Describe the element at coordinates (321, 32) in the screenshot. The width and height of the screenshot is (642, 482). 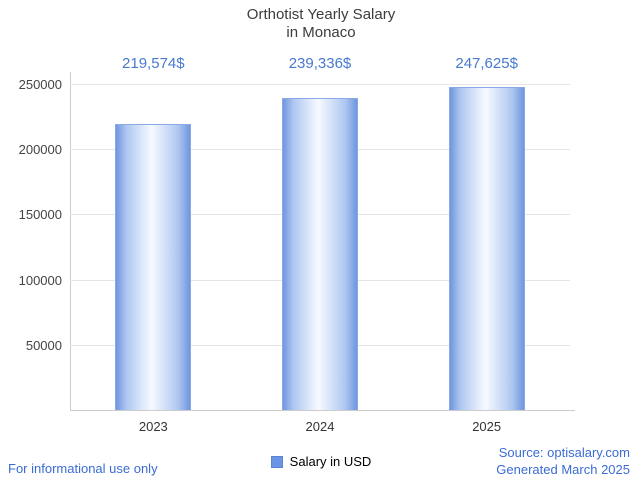
I see `chart-title-line2: in Monaco` at that location.